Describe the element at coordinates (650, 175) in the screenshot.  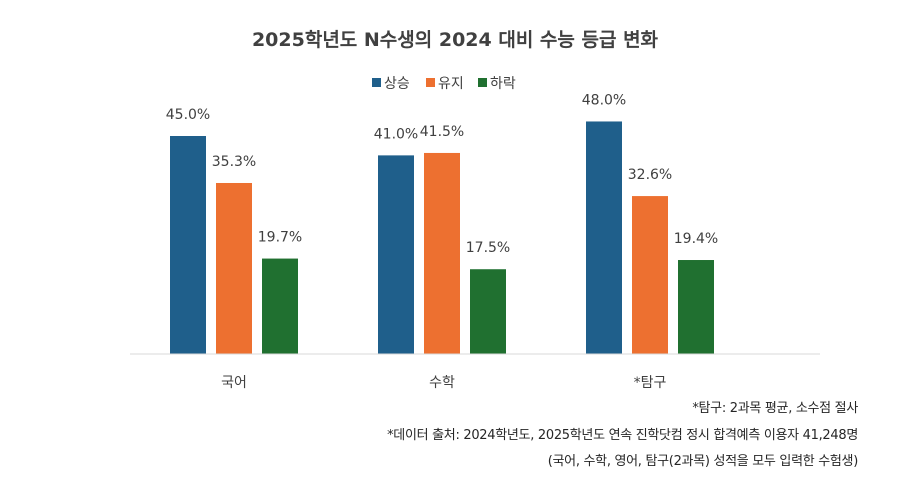
I see `data-label-탐구-1: 32.6%` at that location.